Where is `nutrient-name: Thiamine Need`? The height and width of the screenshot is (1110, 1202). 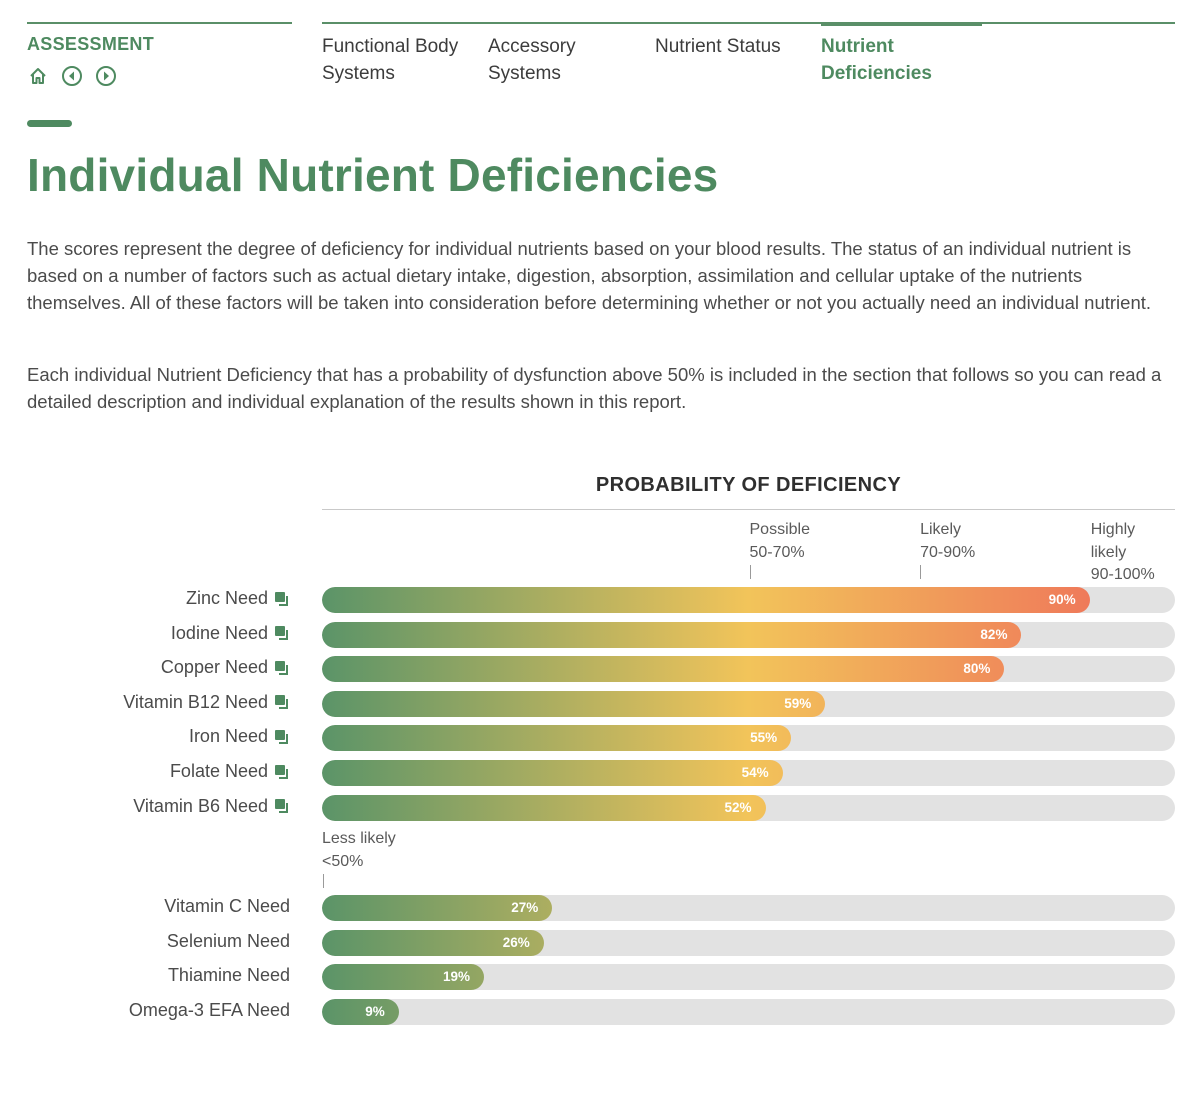 nutrient-name: Thiamine Need is located at coordinates (228, 975).